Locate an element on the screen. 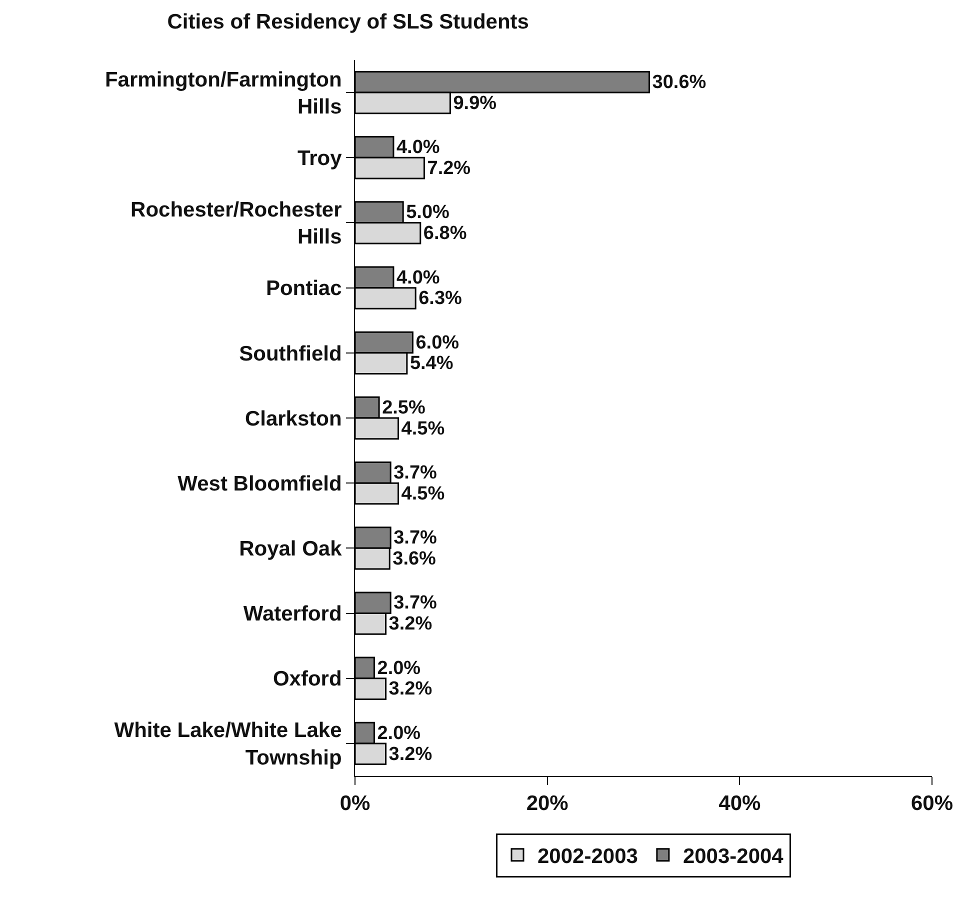 Image resolution: width=967 pixels, height=916 pixels. y-tick-label: Clarkston is located at coordinates (293, 418).